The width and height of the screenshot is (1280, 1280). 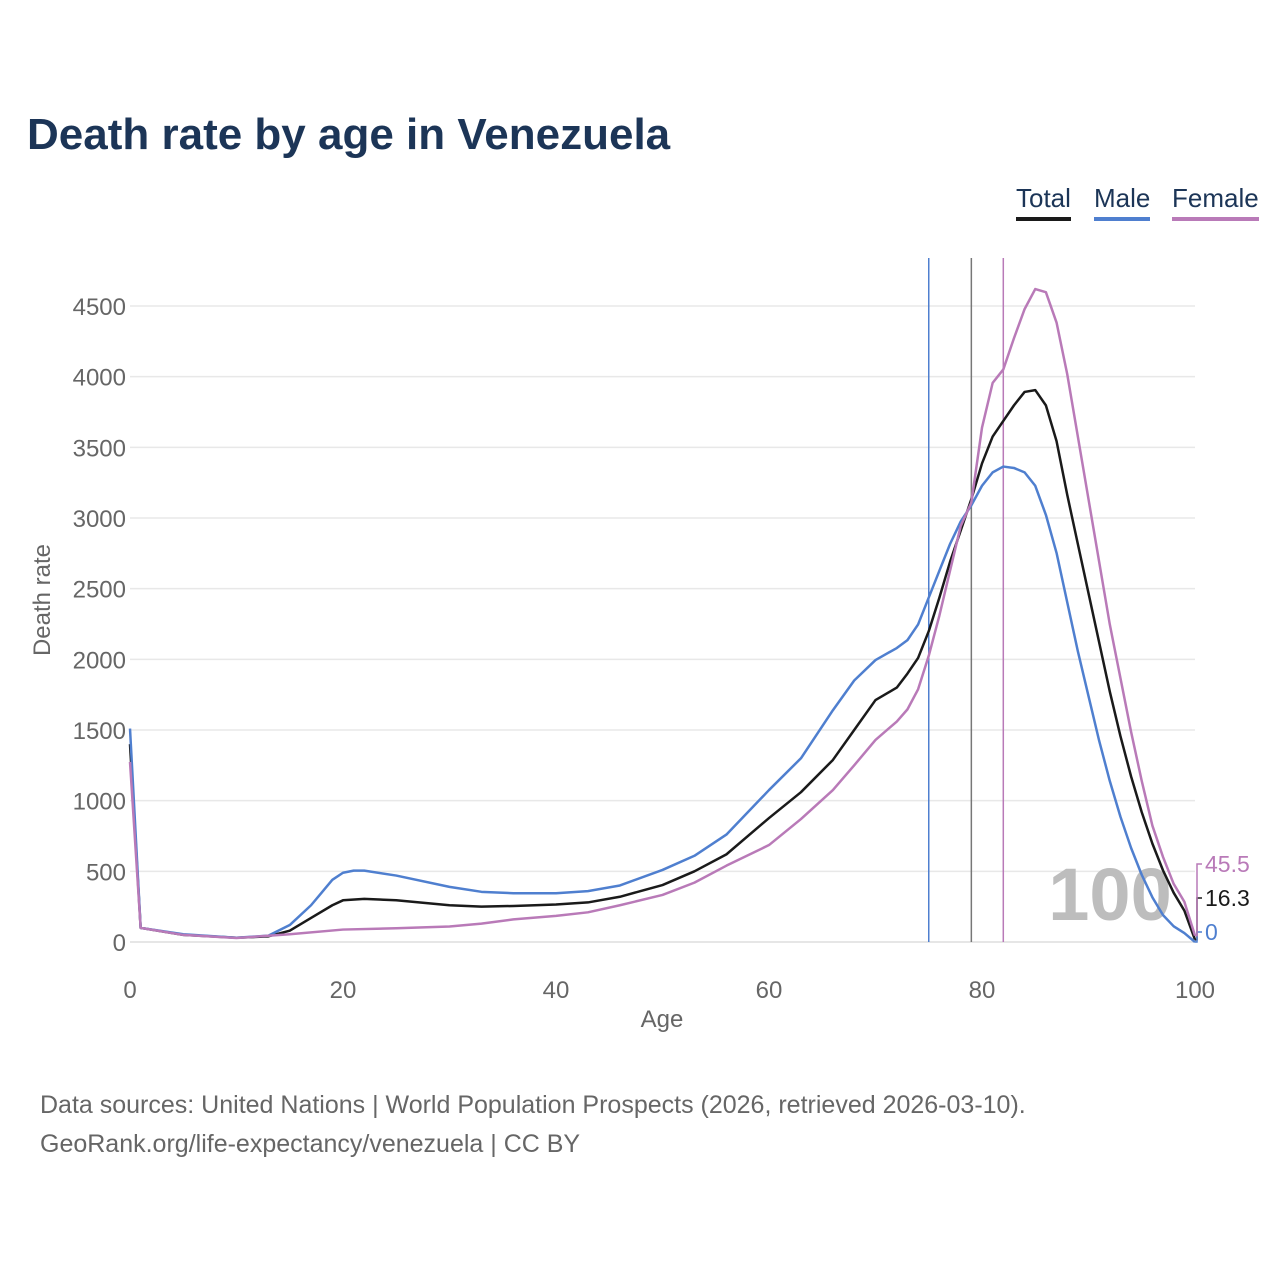 I want to click on y-tick-label: 1000, so click(x=99, y=802).